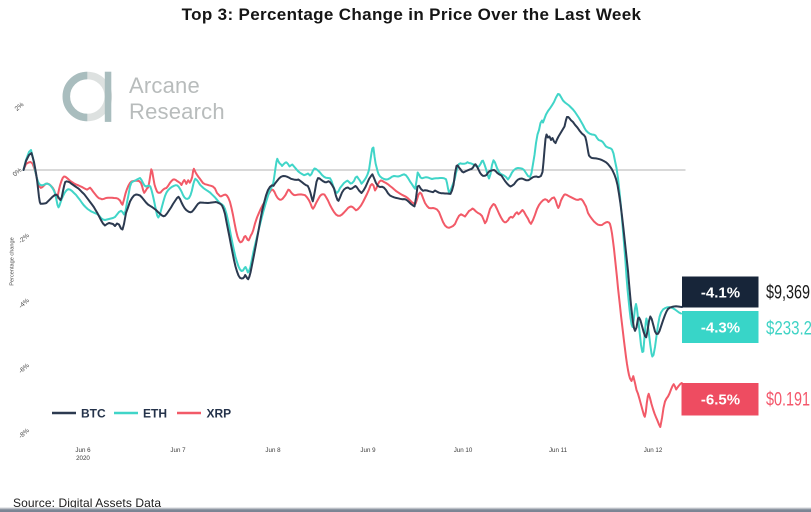  What do you see at coordinates (178, 450) in the screenshot?
I see `svg-text: Jun 7` at bounding box center [178, 450].